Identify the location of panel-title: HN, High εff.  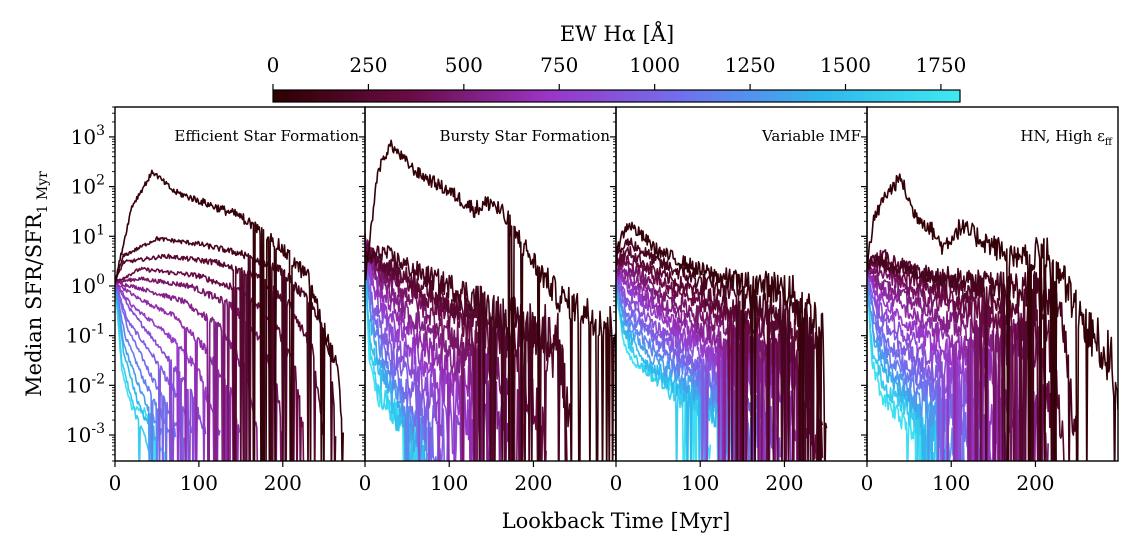
(1066, 137).